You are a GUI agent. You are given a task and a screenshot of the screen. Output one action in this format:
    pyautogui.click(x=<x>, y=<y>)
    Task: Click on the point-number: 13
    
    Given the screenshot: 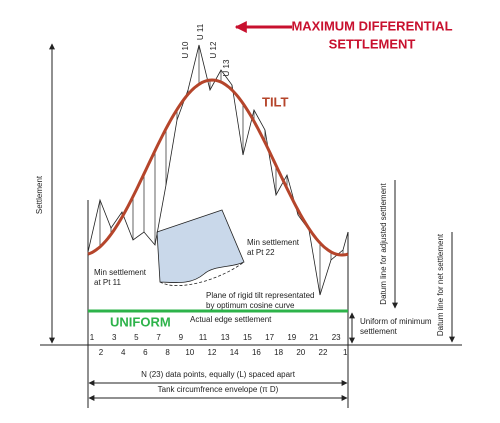 What is the action you would take?
    pyautogui.click(x=225, y=337)
    